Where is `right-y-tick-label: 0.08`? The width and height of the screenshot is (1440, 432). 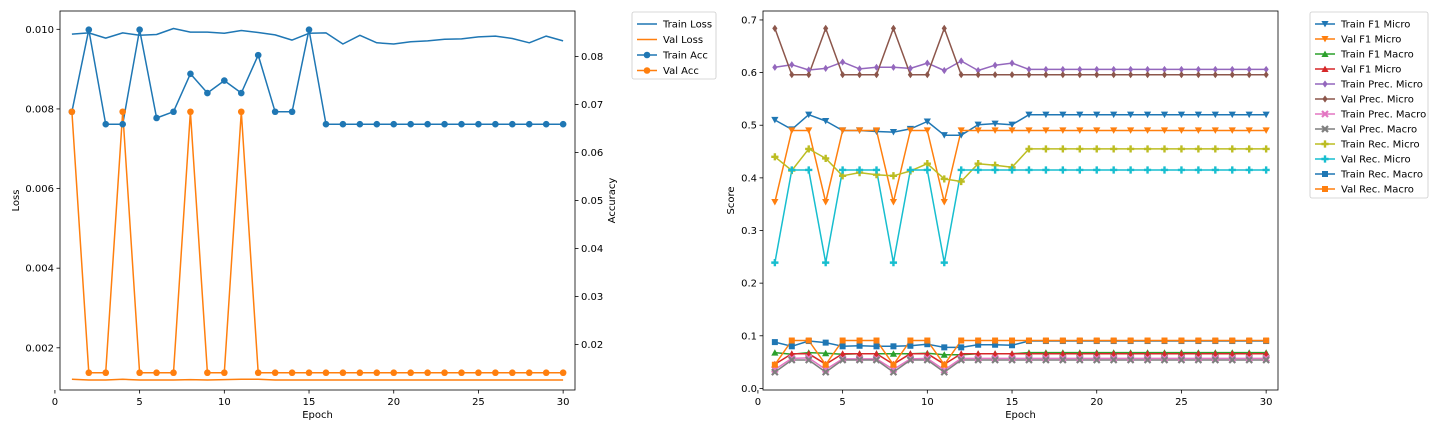
right-y-tick-label: 0.08 is located at coordinates (592, 57).